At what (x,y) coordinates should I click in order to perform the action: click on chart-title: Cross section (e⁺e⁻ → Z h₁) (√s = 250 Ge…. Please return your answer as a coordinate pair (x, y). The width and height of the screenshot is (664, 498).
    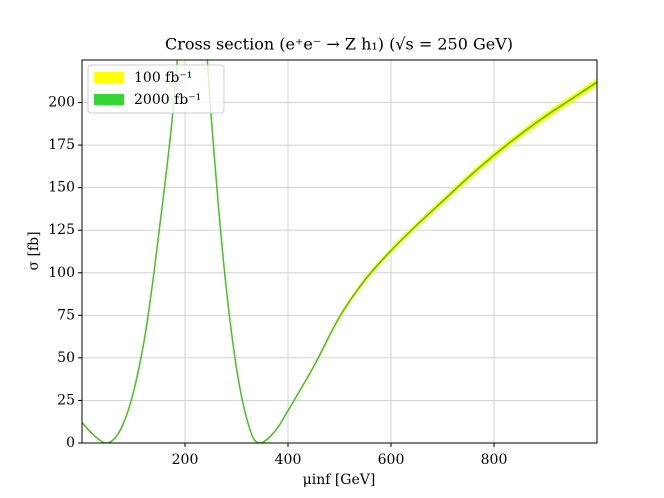
    Looking at the image, I should click on (339, 44).